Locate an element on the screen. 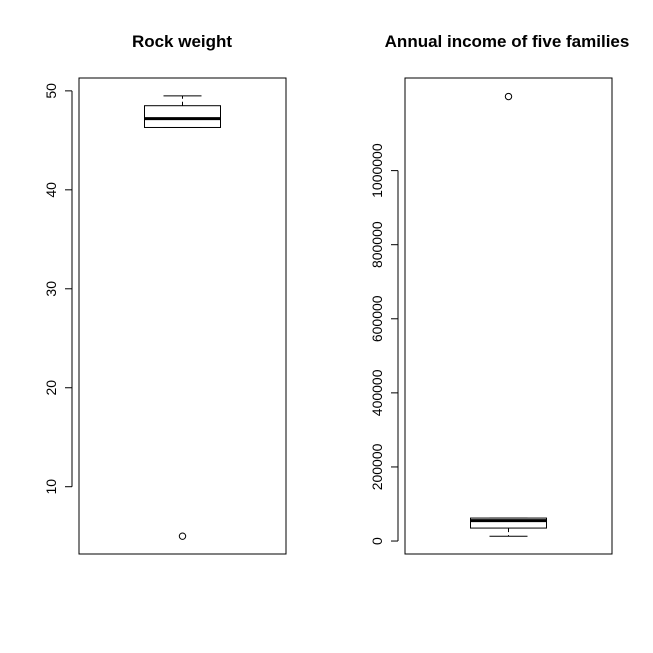 Image resolution: width=653 pixels, height=653 pixels. y-tick-label: 10 is located at coordinates (51, 487).